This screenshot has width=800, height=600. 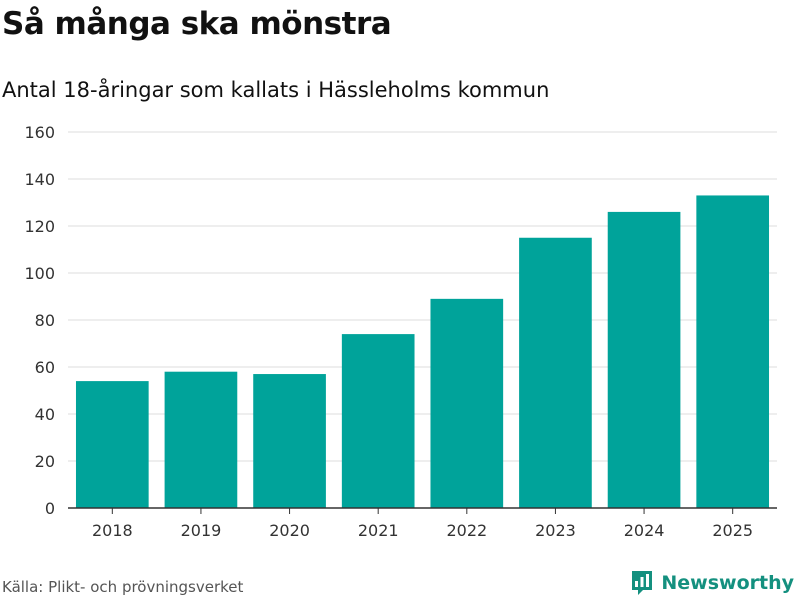 What do you see at coordinates (45, 320) in the screenshot?
I see `y-tick-label: 80` at bounding box center [45, 320].